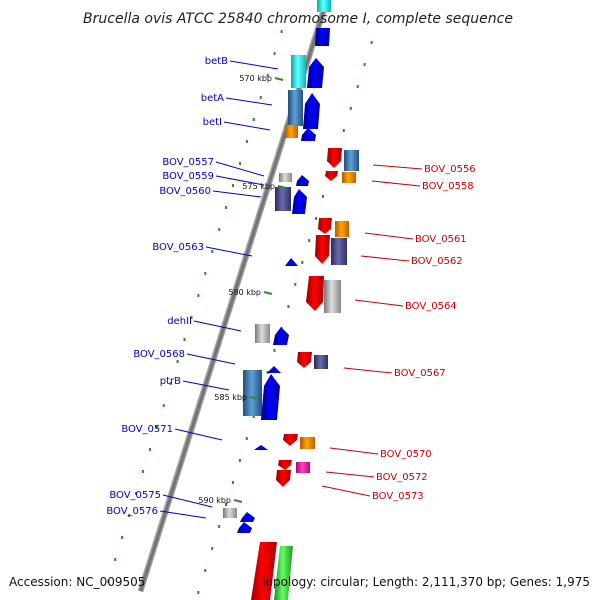  Describe the element at coordinates (398, 496) in the screenshot. I see `gene-label-reverse: BOV_0573` at that location.